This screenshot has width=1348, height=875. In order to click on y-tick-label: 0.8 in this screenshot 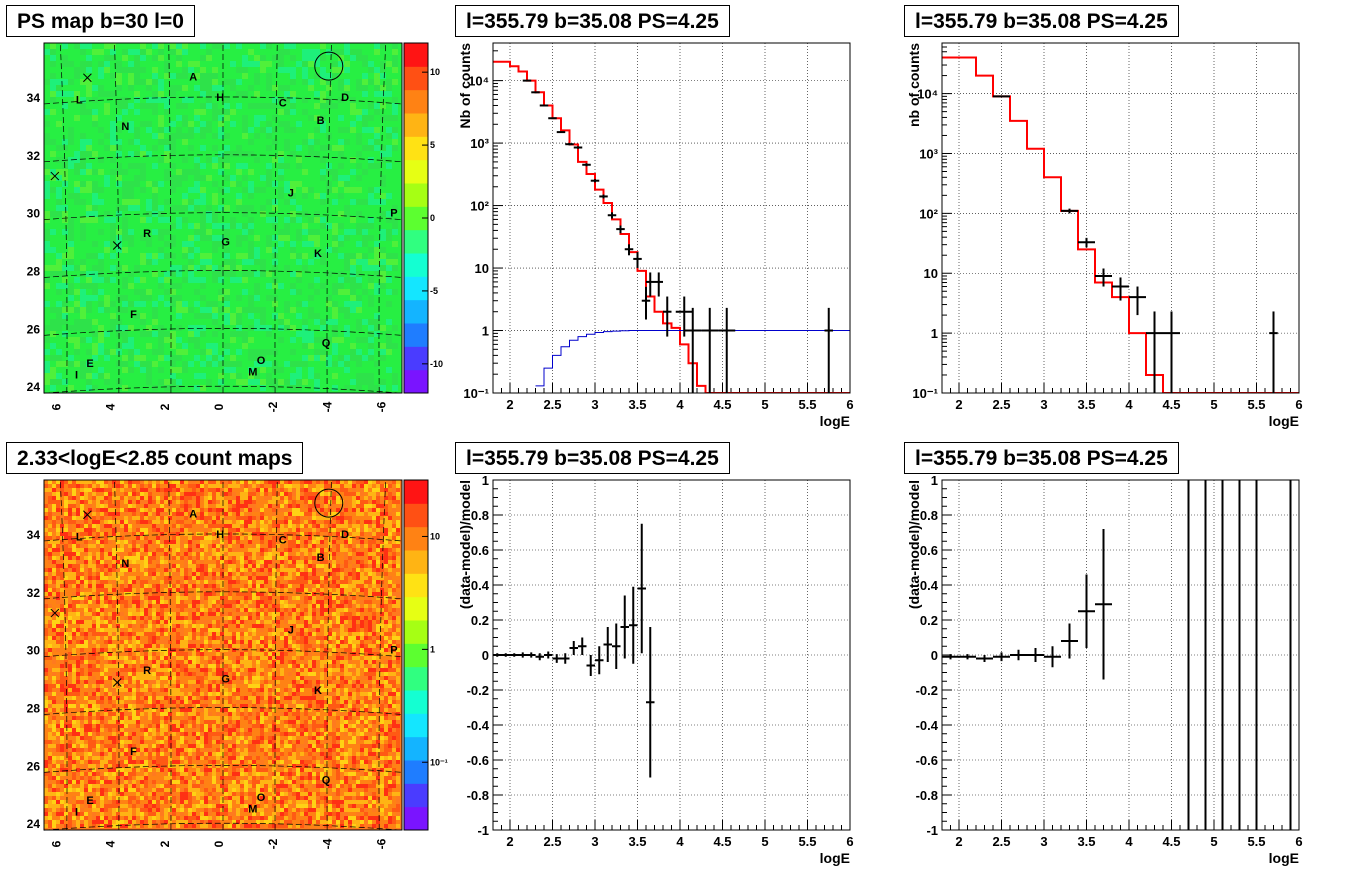, I will do `click(929, 515)`.